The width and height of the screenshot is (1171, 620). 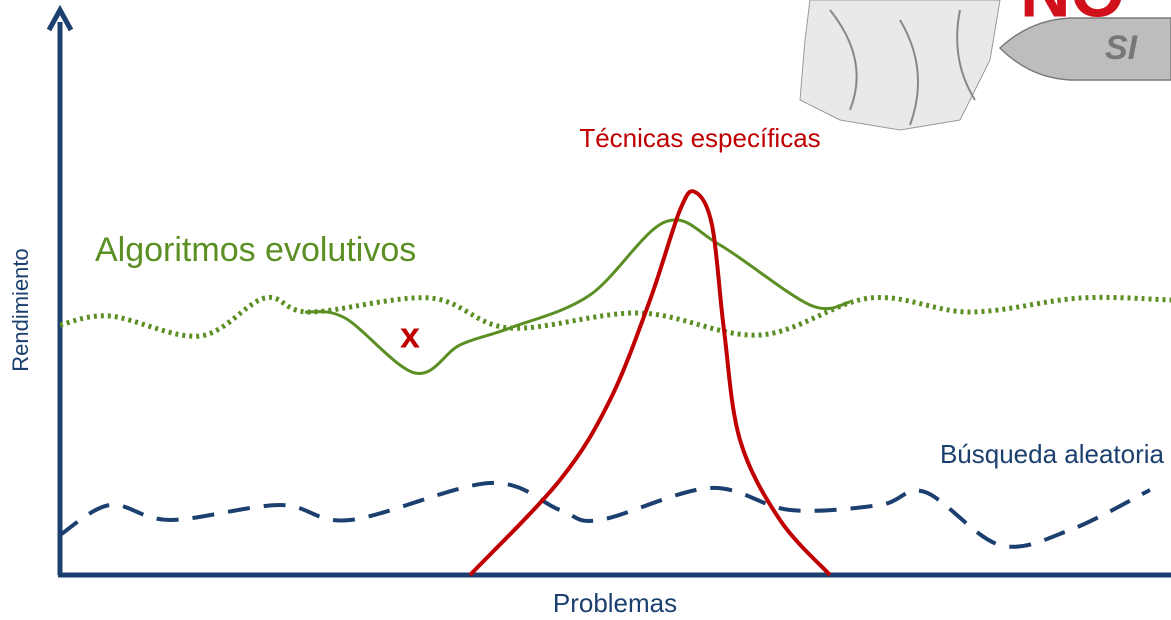 I want to click on random-label: Búsqueda aleatoria, so click(x=1052, y=454).